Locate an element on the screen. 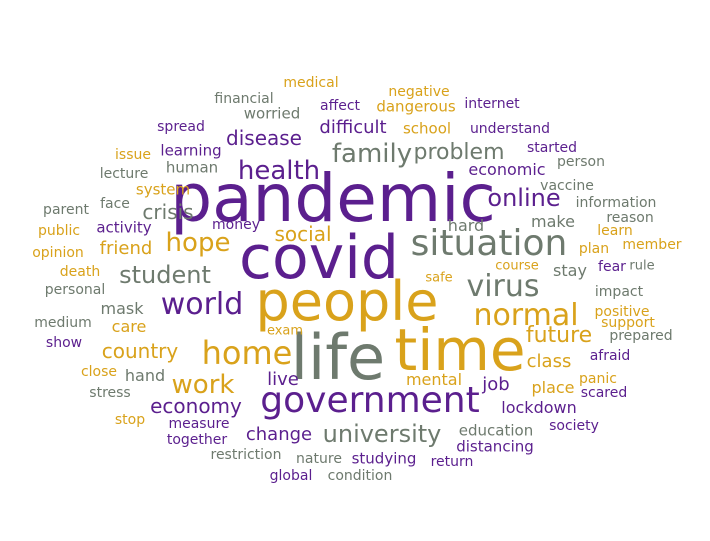 The width and height of the screenshot is (710, 541). word-started: started is located at coordinates (552, 148).